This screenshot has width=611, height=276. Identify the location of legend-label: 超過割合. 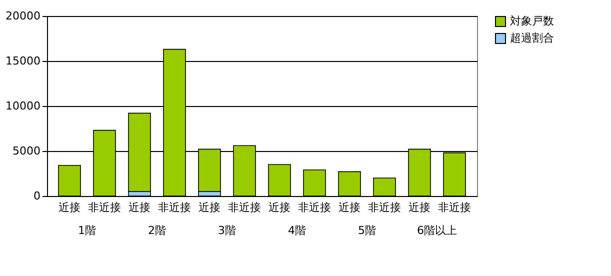
(532, 38).